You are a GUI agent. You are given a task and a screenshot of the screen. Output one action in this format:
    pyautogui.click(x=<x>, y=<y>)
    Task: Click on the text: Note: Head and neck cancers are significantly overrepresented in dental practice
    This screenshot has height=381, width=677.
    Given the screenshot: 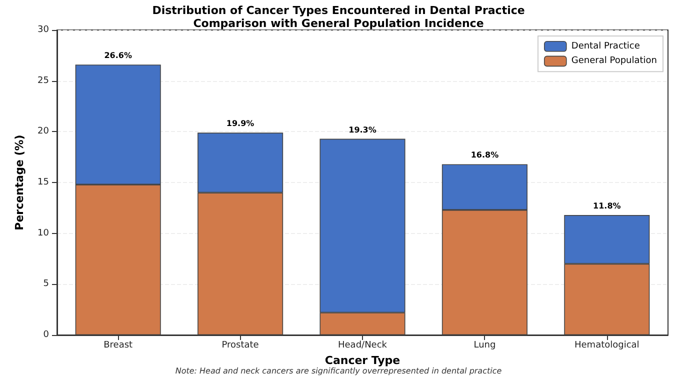 What is the action you would take?
    pyautogui.click(x=338, y=371)
    